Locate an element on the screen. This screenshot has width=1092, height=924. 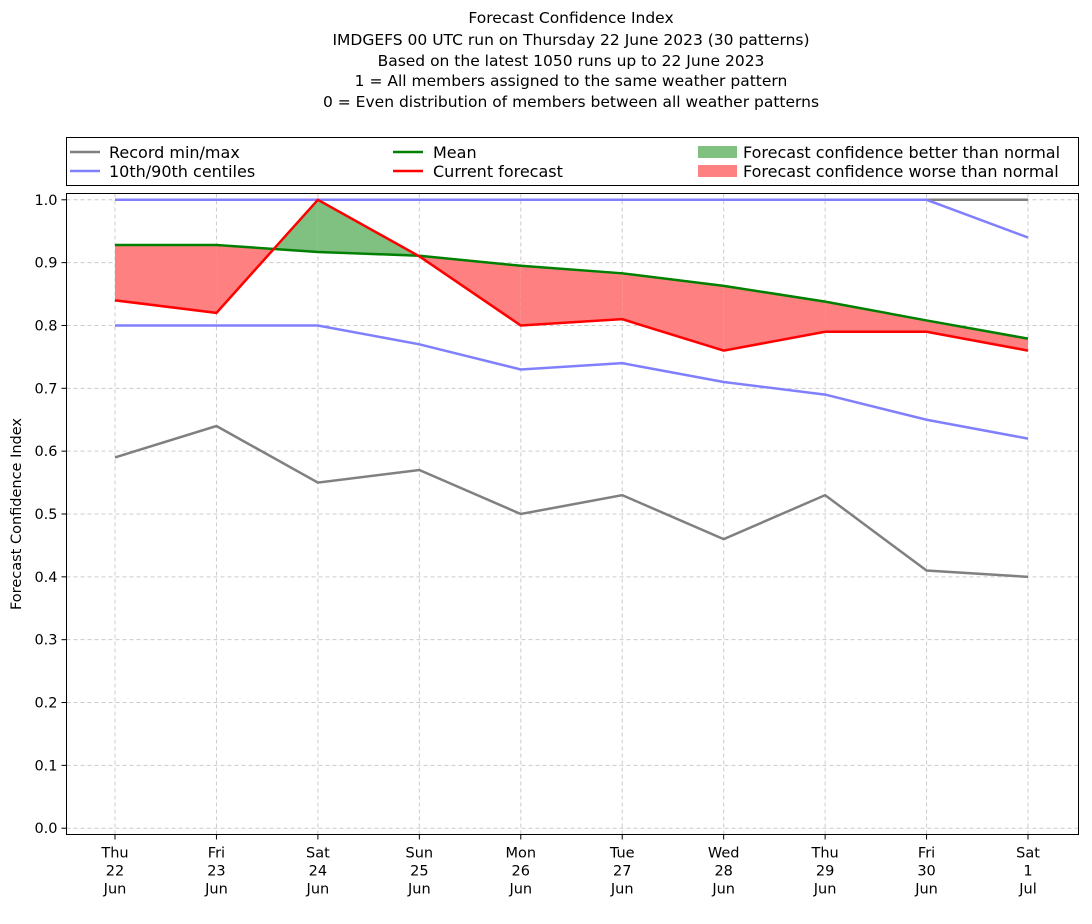
y-axis-label: Forecast Confidence Index is located at coordinates (17, 514).